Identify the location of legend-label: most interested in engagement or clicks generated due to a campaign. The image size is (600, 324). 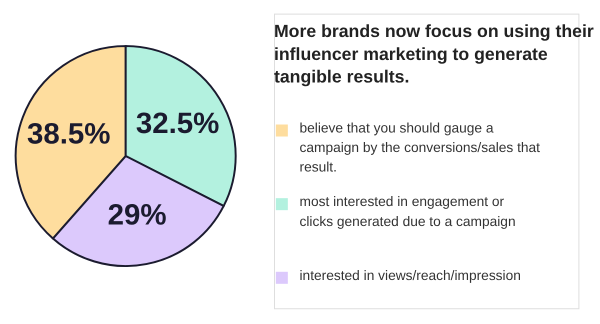
(408, 211).